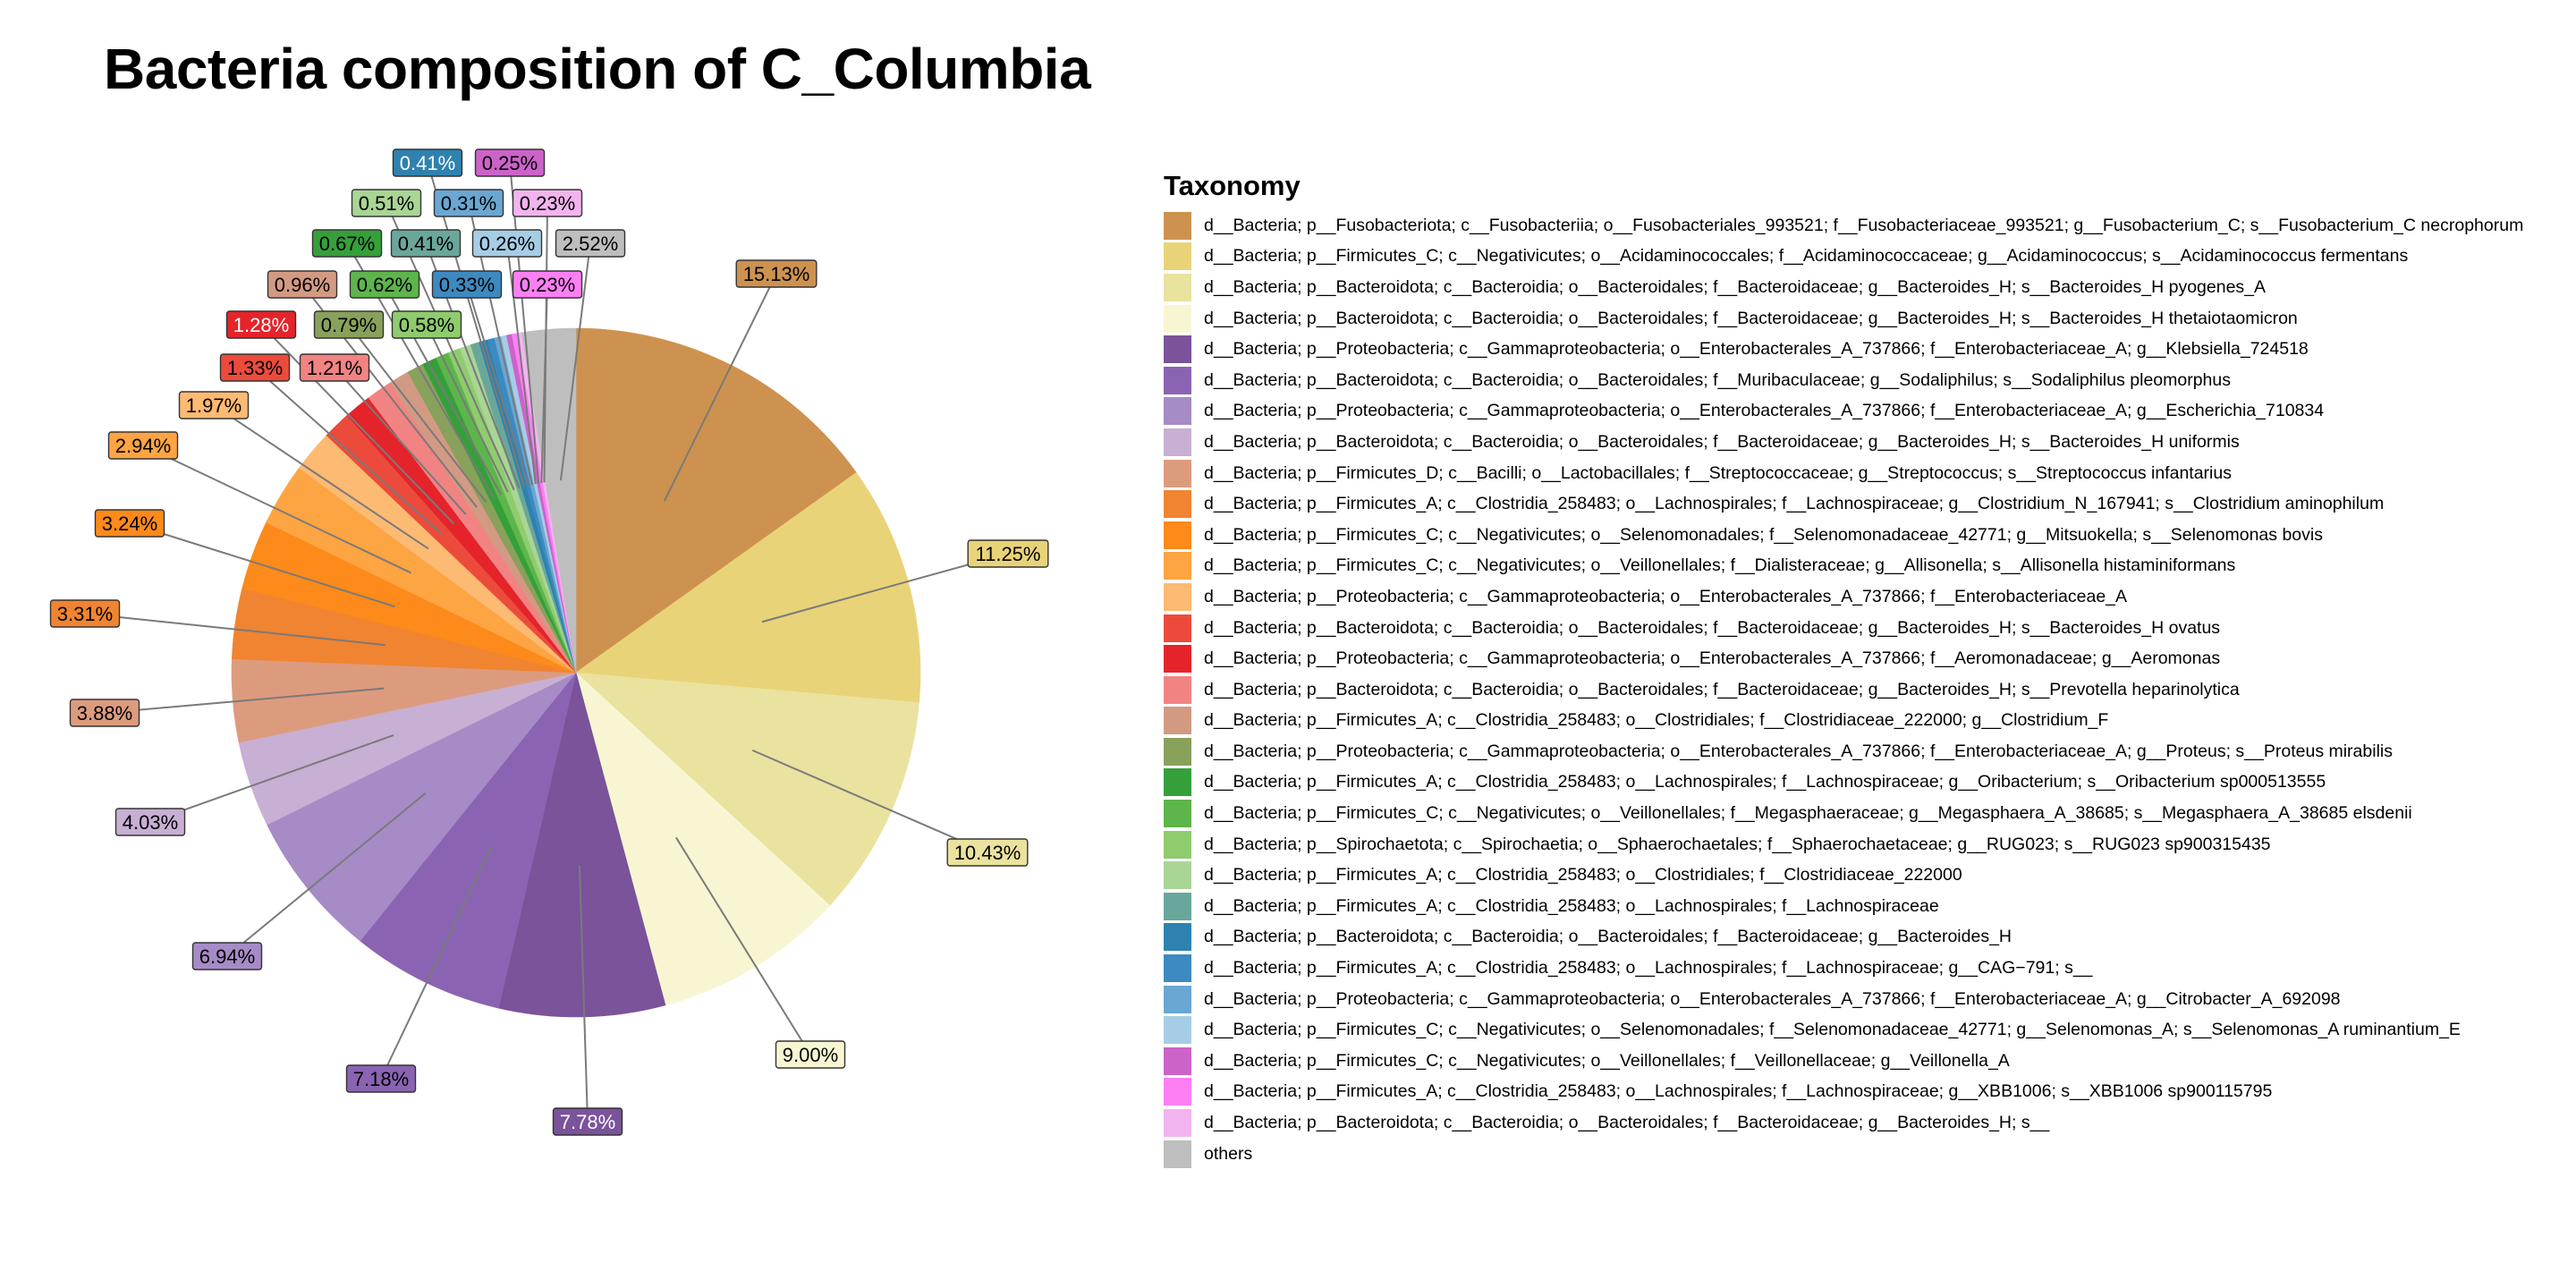 The width and height of the screenshot is (2576, 1288). Describe the element at coordinates (597, 69) in the screenshot. I see `chart-title: Bacteria composition of C_Columbia` at that location.